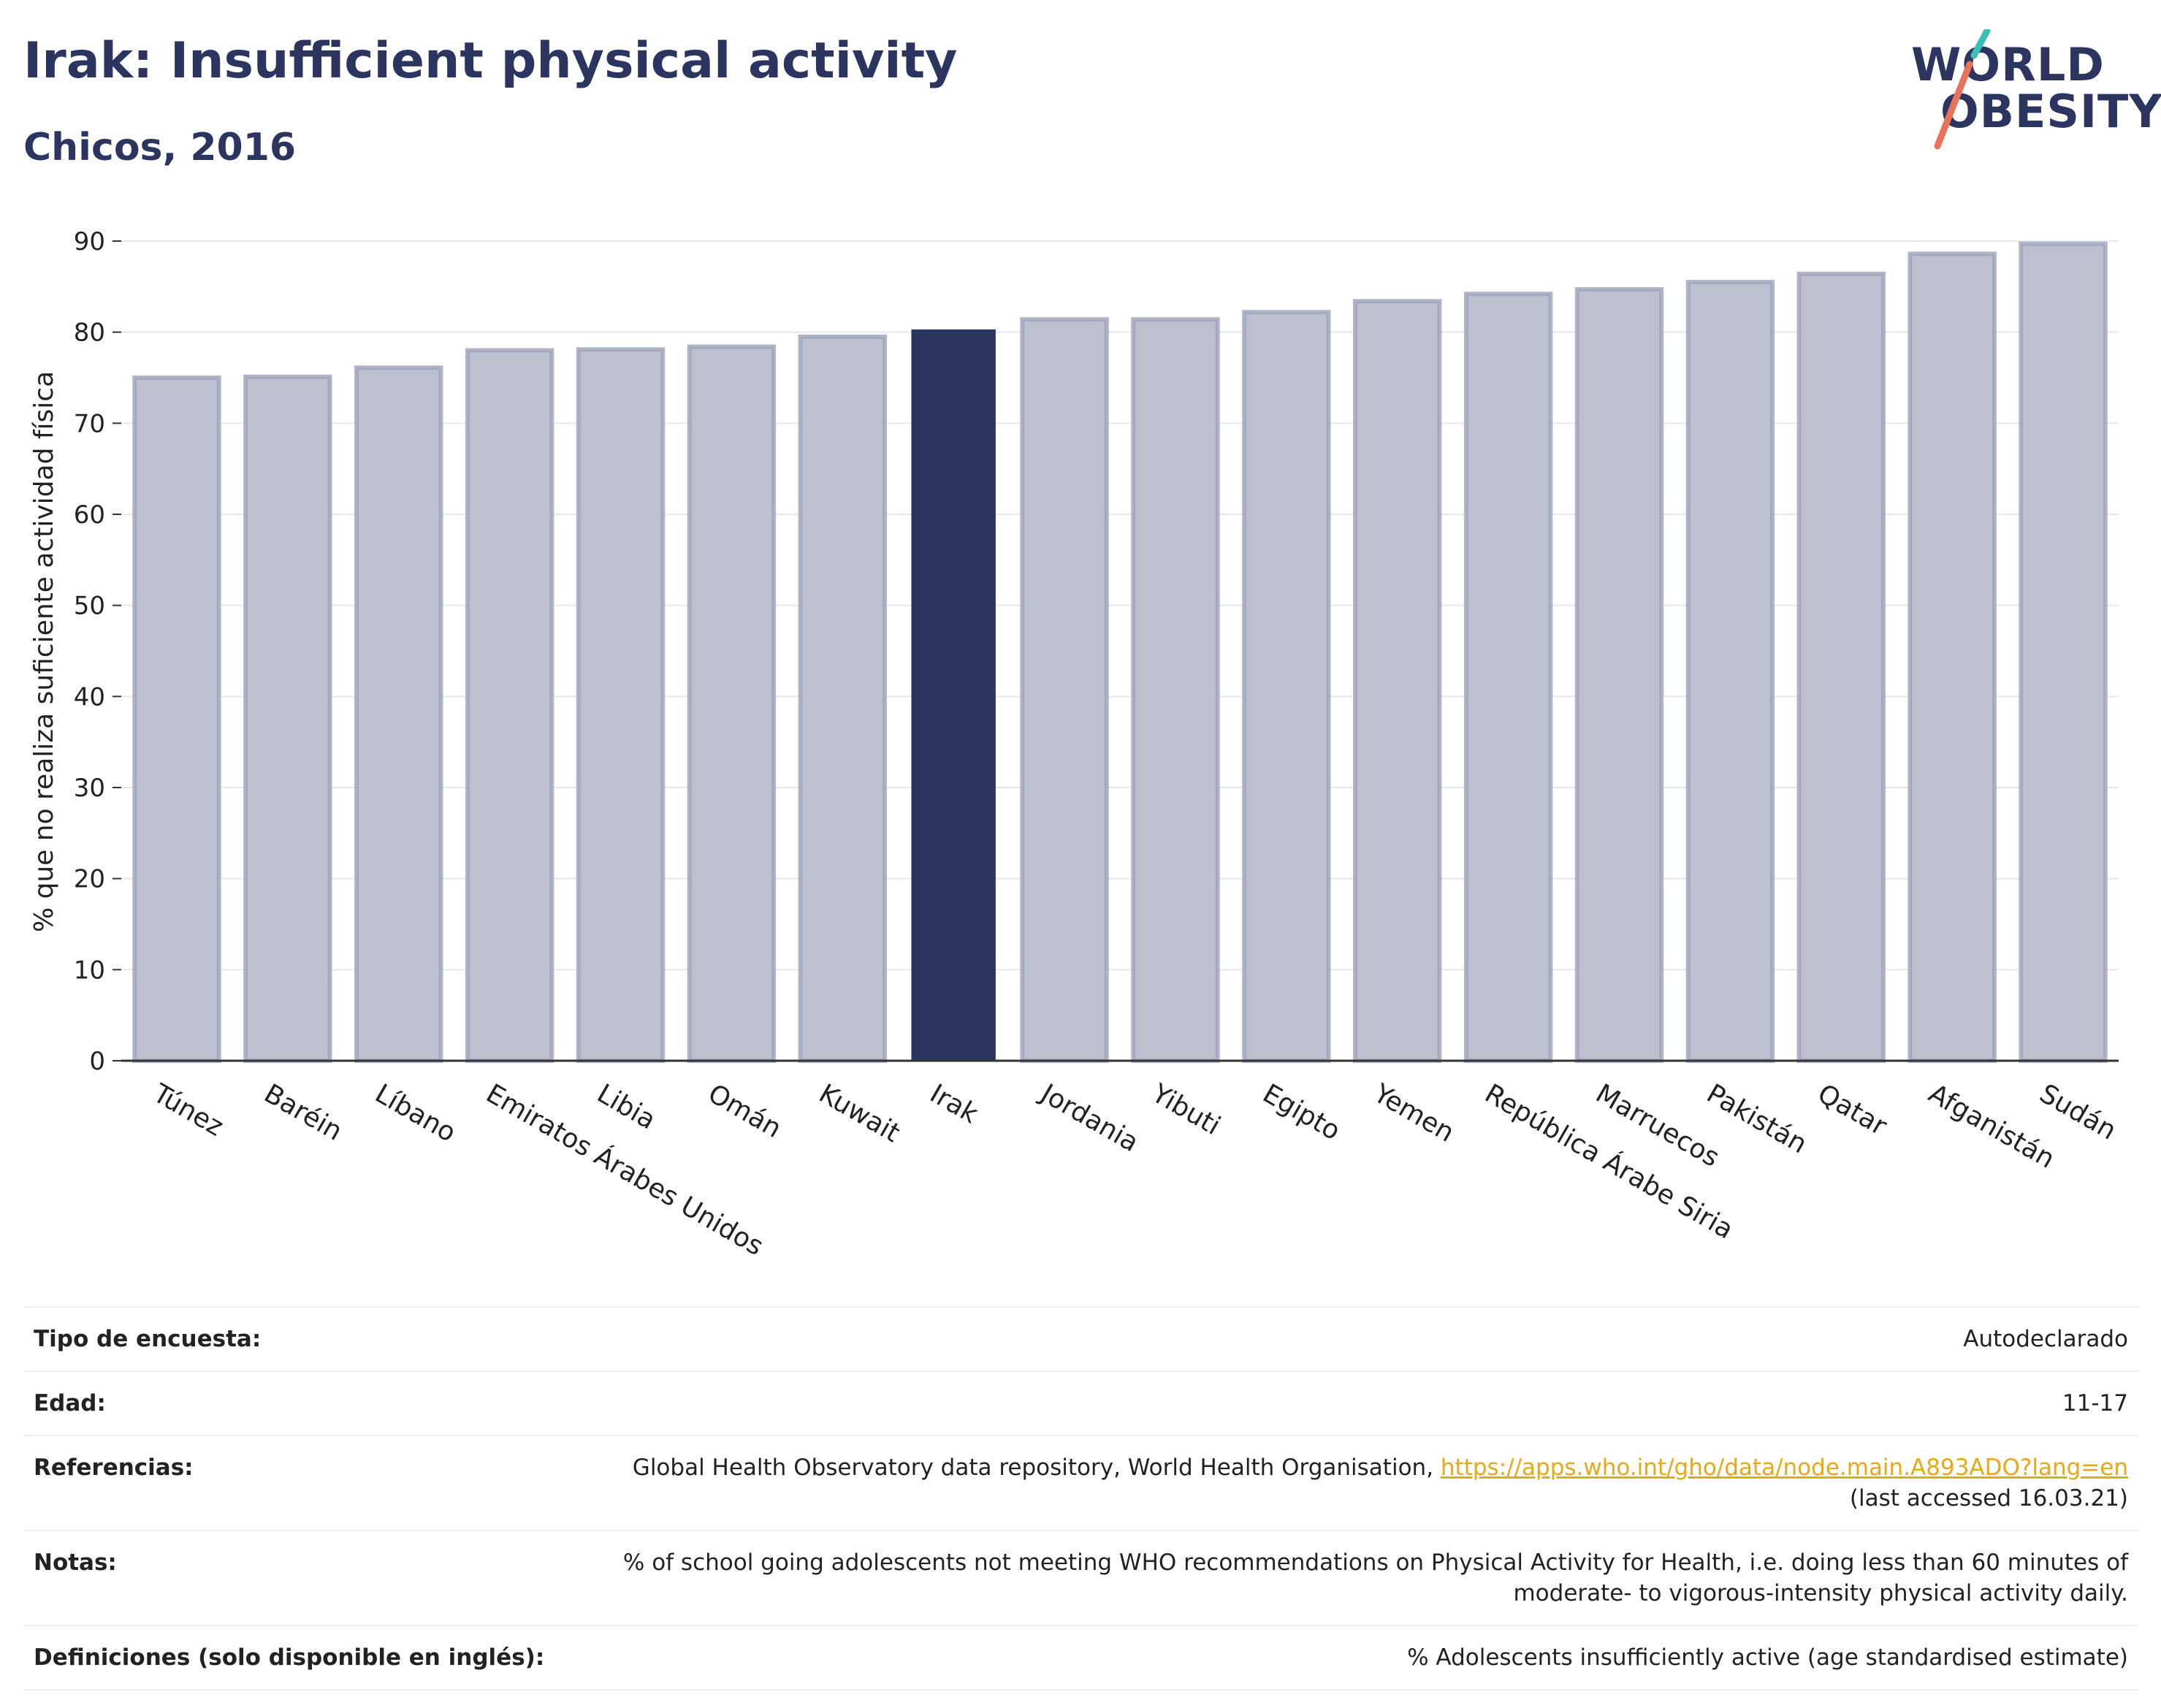  I want to click on bar-irak, so click(953, 695).